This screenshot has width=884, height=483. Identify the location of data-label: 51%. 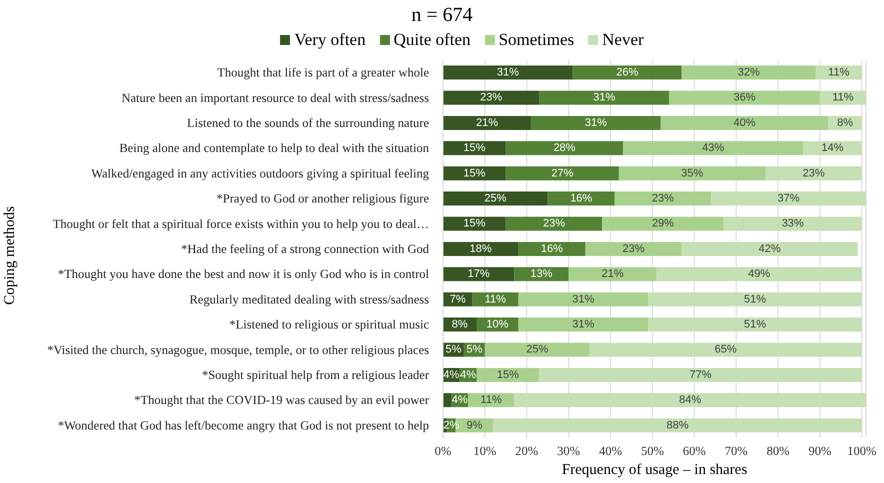
(755, 324).